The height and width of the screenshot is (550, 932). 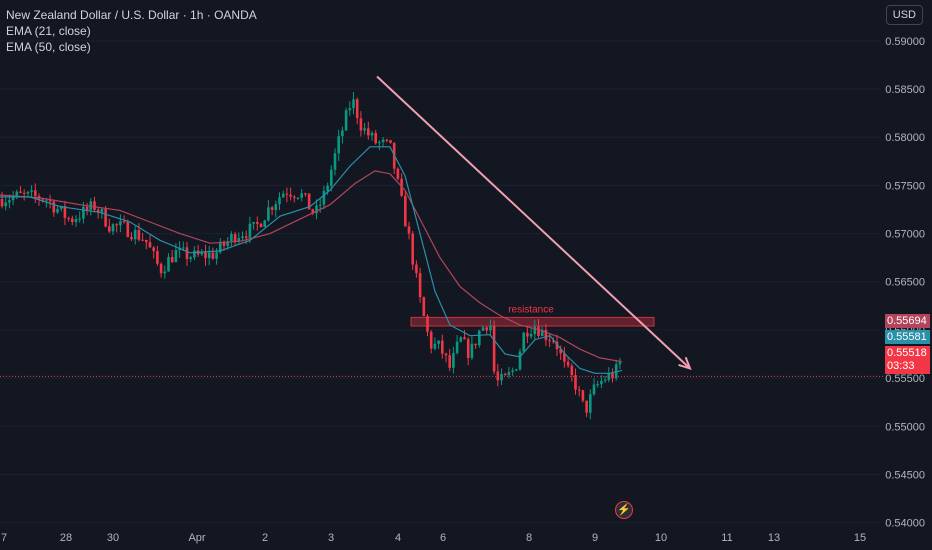 What do you see at coordinates (196, 538) in the screenshot?
I see `x-tick-label: Apr` at bounding box center [196, 538].